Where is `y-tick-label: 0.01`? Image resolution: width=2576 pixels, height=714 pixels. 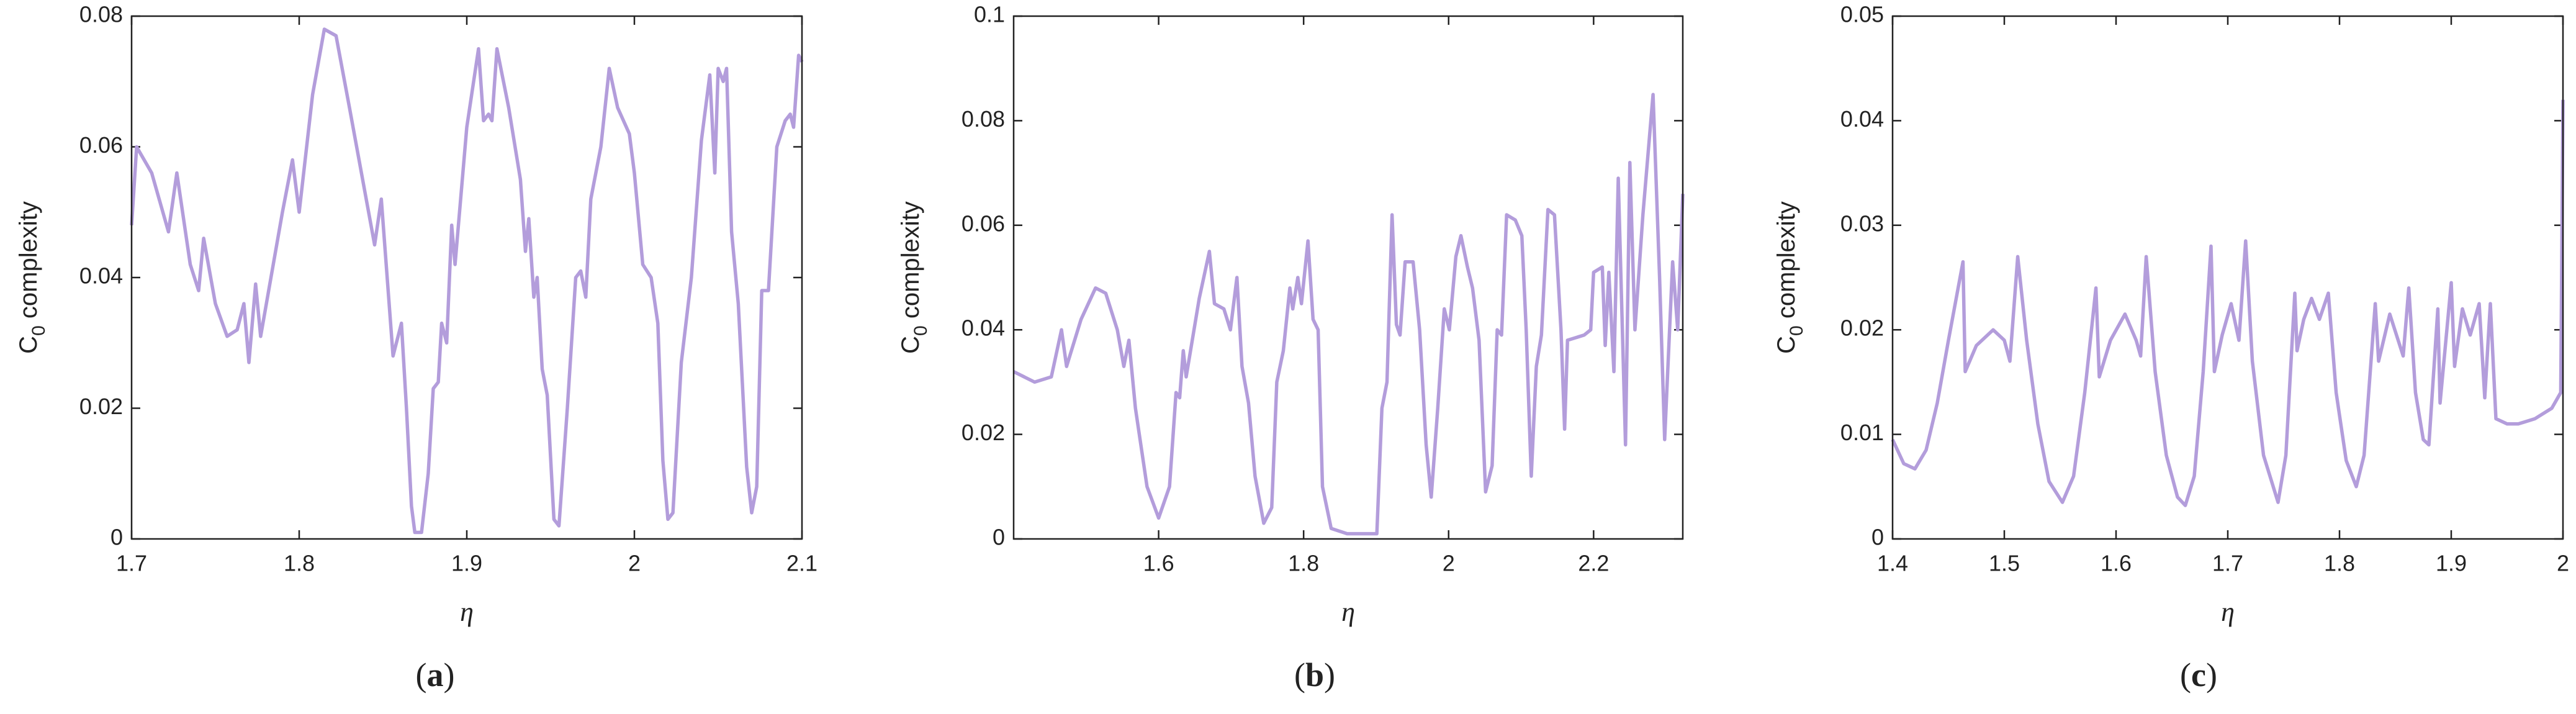
y-tick-label: 0.01 is located at coordinates (1862, 432).